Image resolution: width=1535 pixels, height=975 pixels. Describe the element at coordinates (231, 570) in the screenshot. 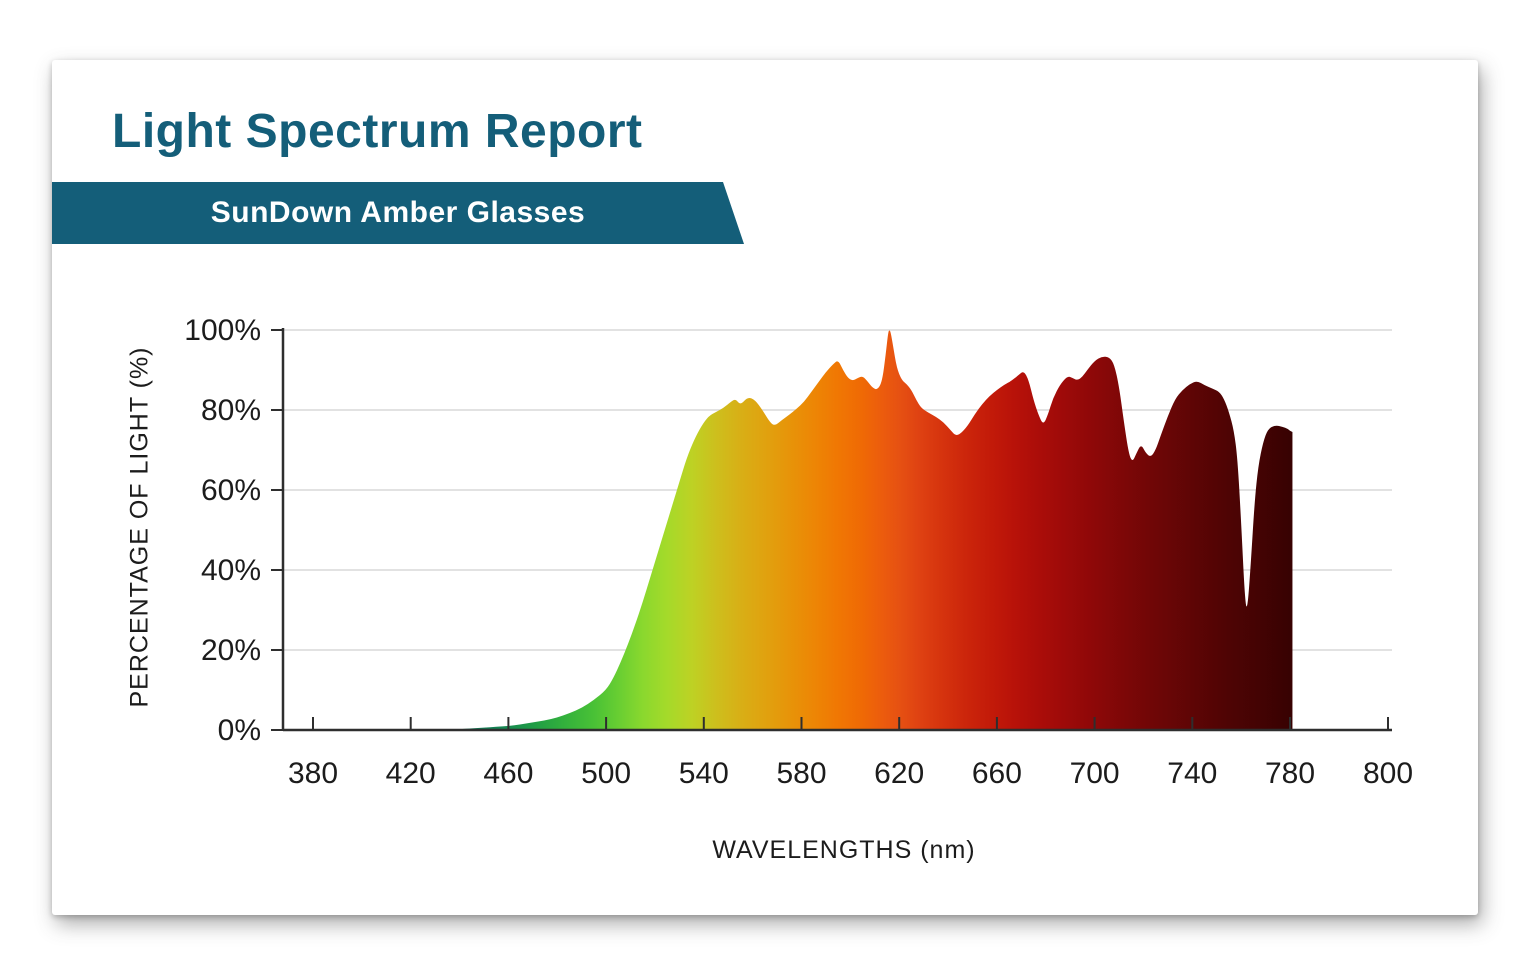

I see `y-tick-label: 40%` at that location.